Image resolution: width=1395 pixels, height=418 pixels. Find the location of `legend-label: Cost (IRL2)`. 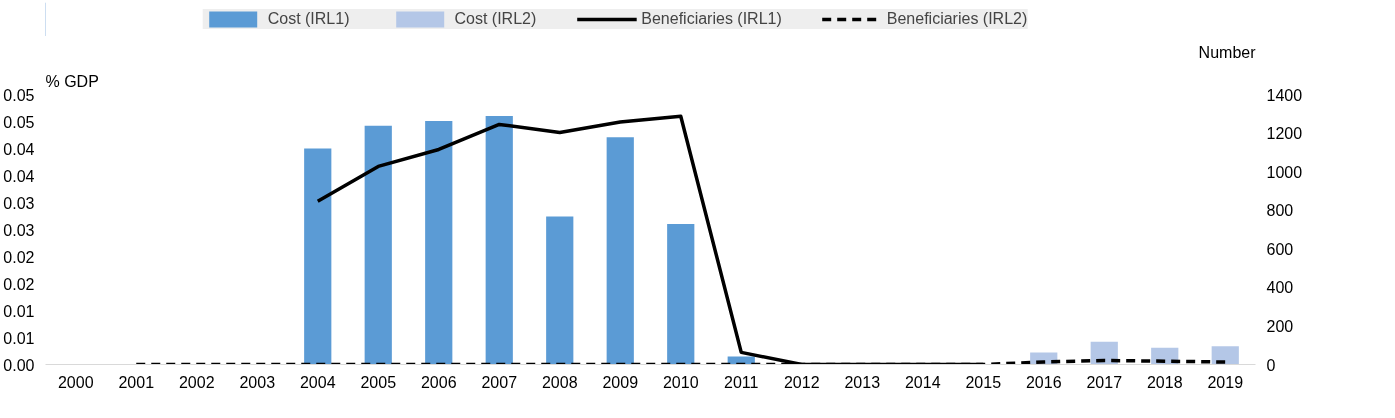

legend-label: Cost (IRL2) is located at coordinates (495, 19).